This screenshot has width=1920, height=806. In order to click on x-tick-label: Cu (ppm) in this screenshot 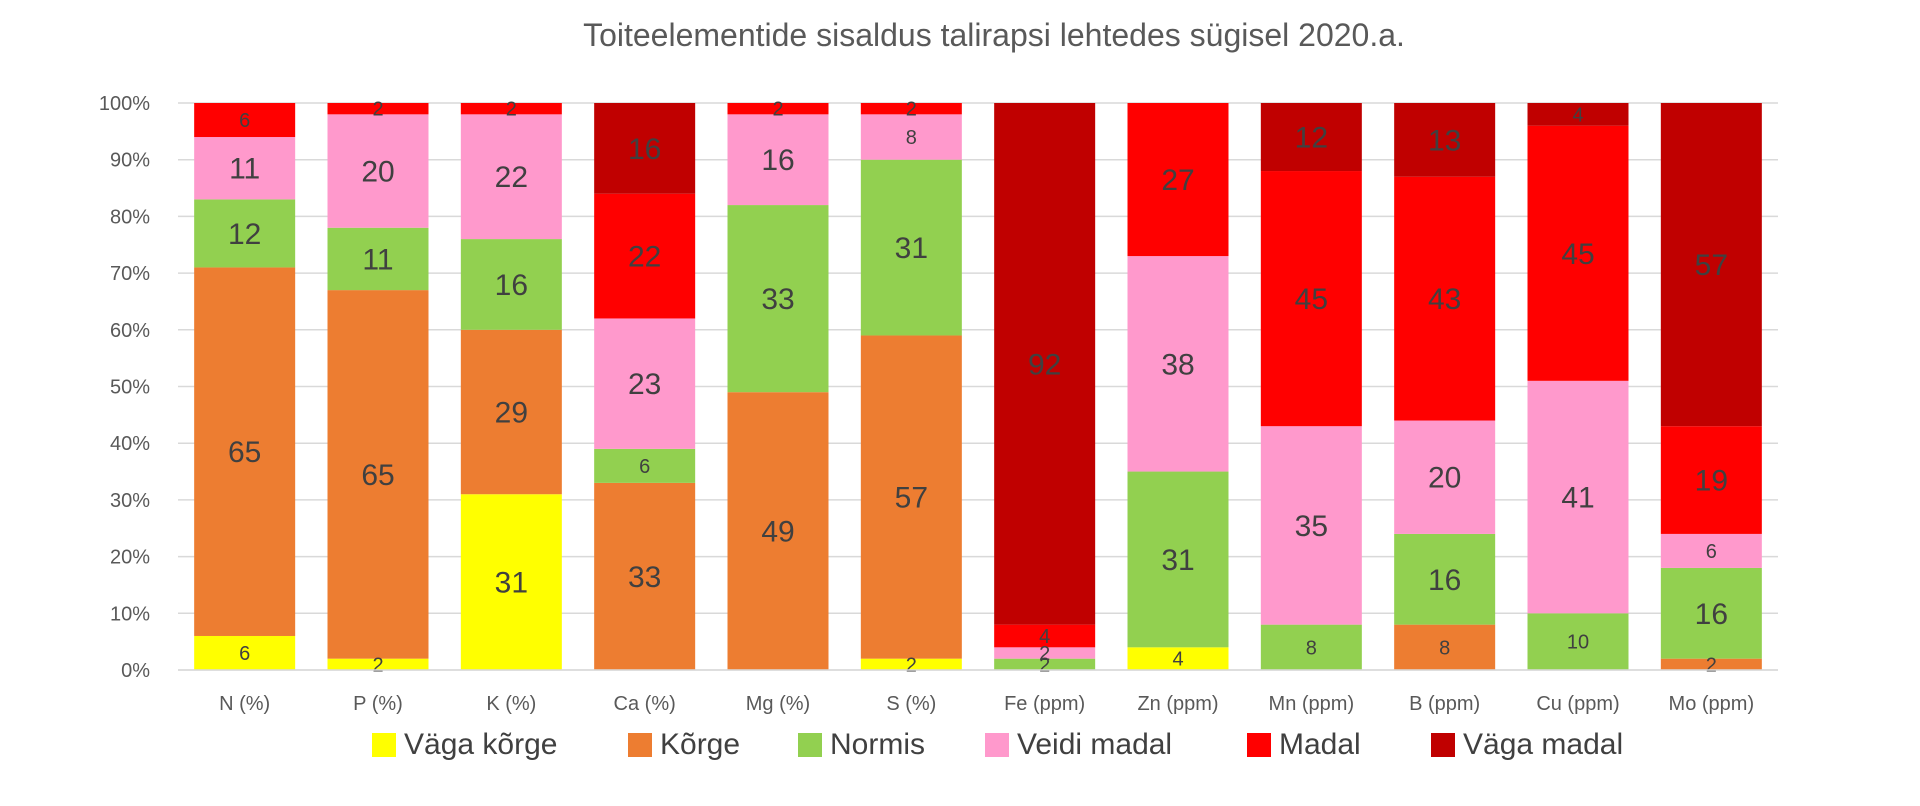, I will do `click(1577, 704)`.